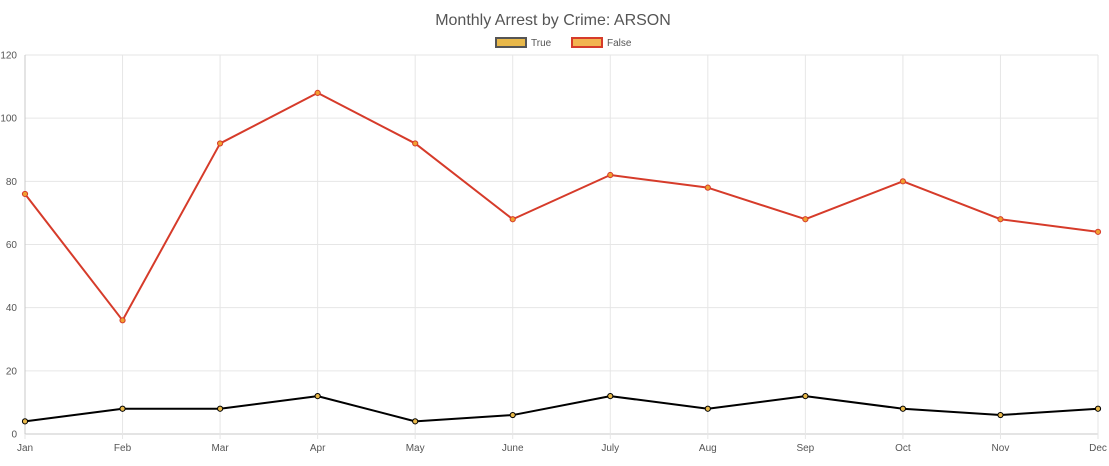 The height and width of the screenshot is (466, 1109). Describe the element at coordinates (12, 245) in the screenshot. I see `y-tick-label: 60` at that location.